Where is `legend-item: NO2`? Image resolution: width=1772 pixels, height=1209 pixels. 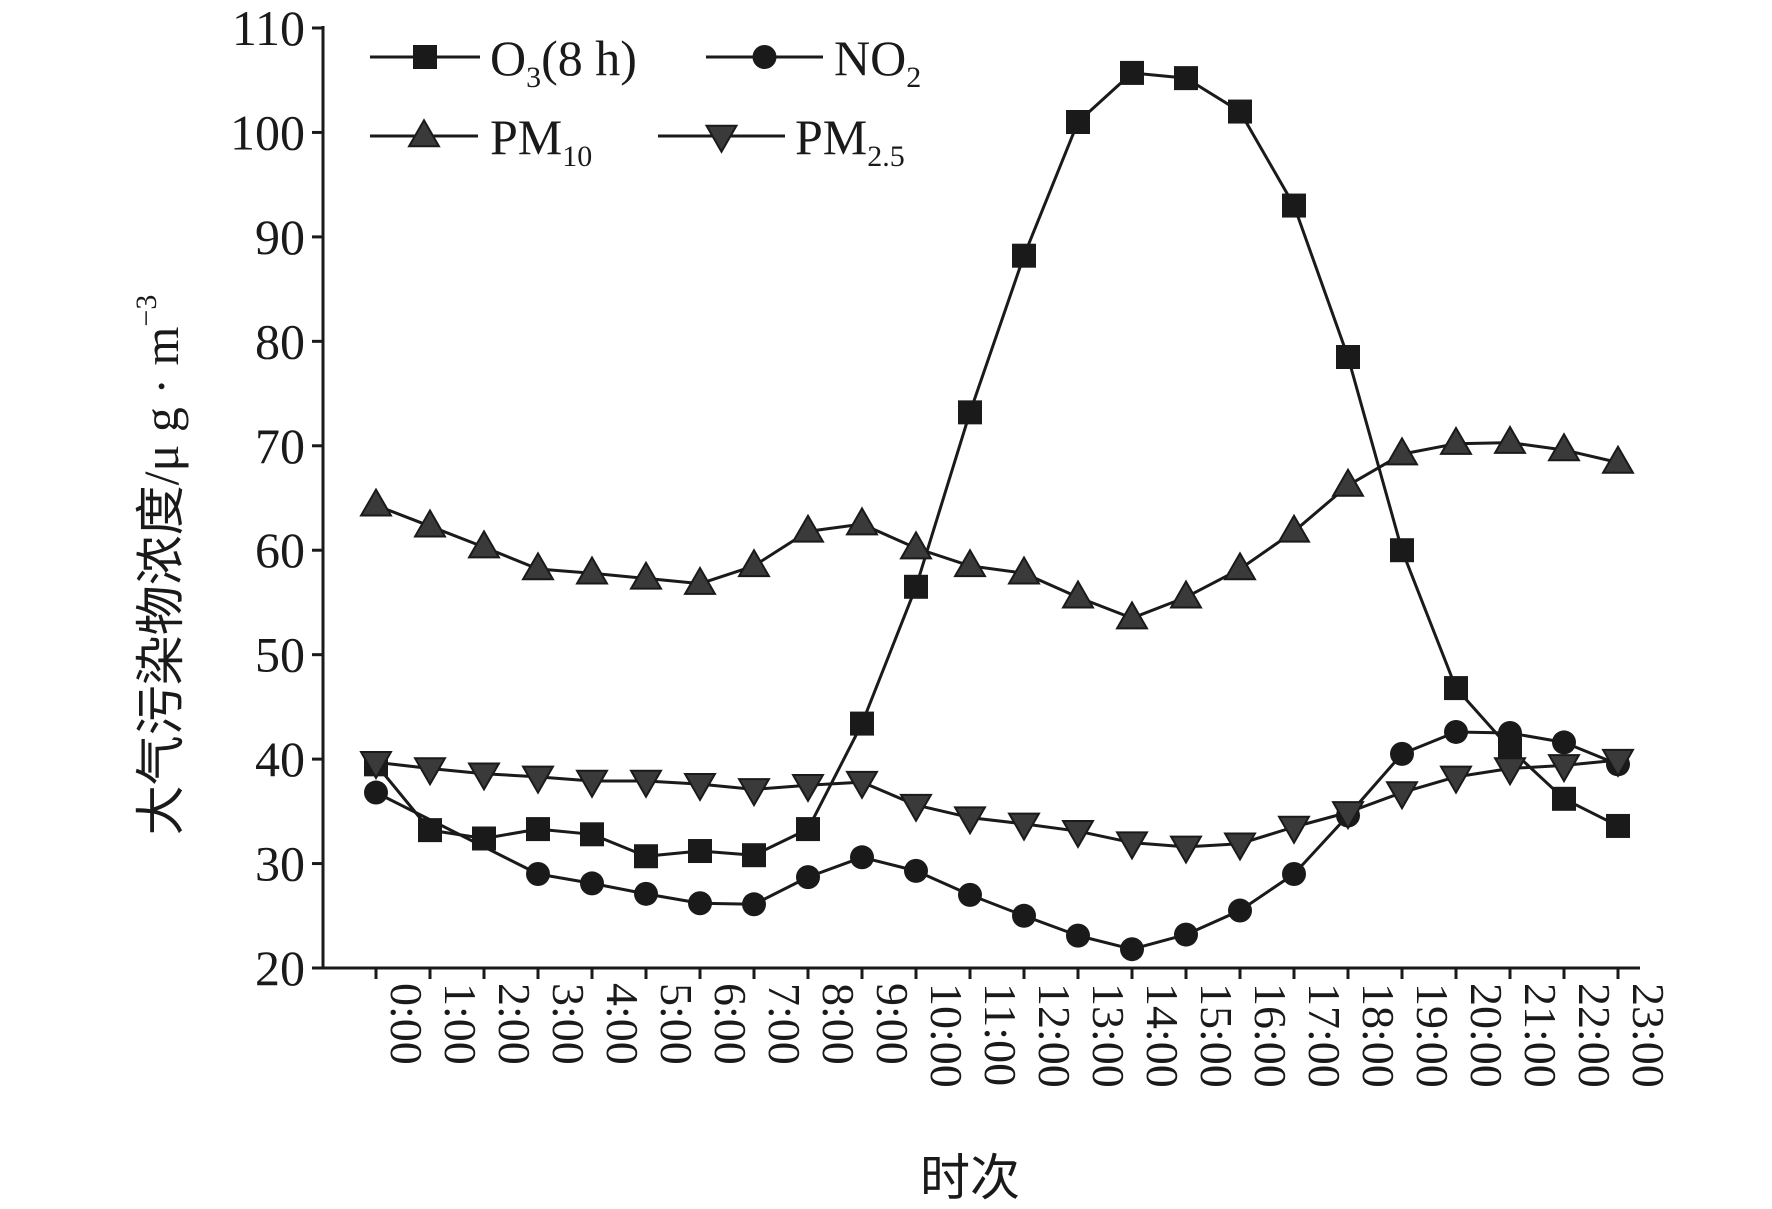
legend-item: NO2 is located at coordinates (813, 62).